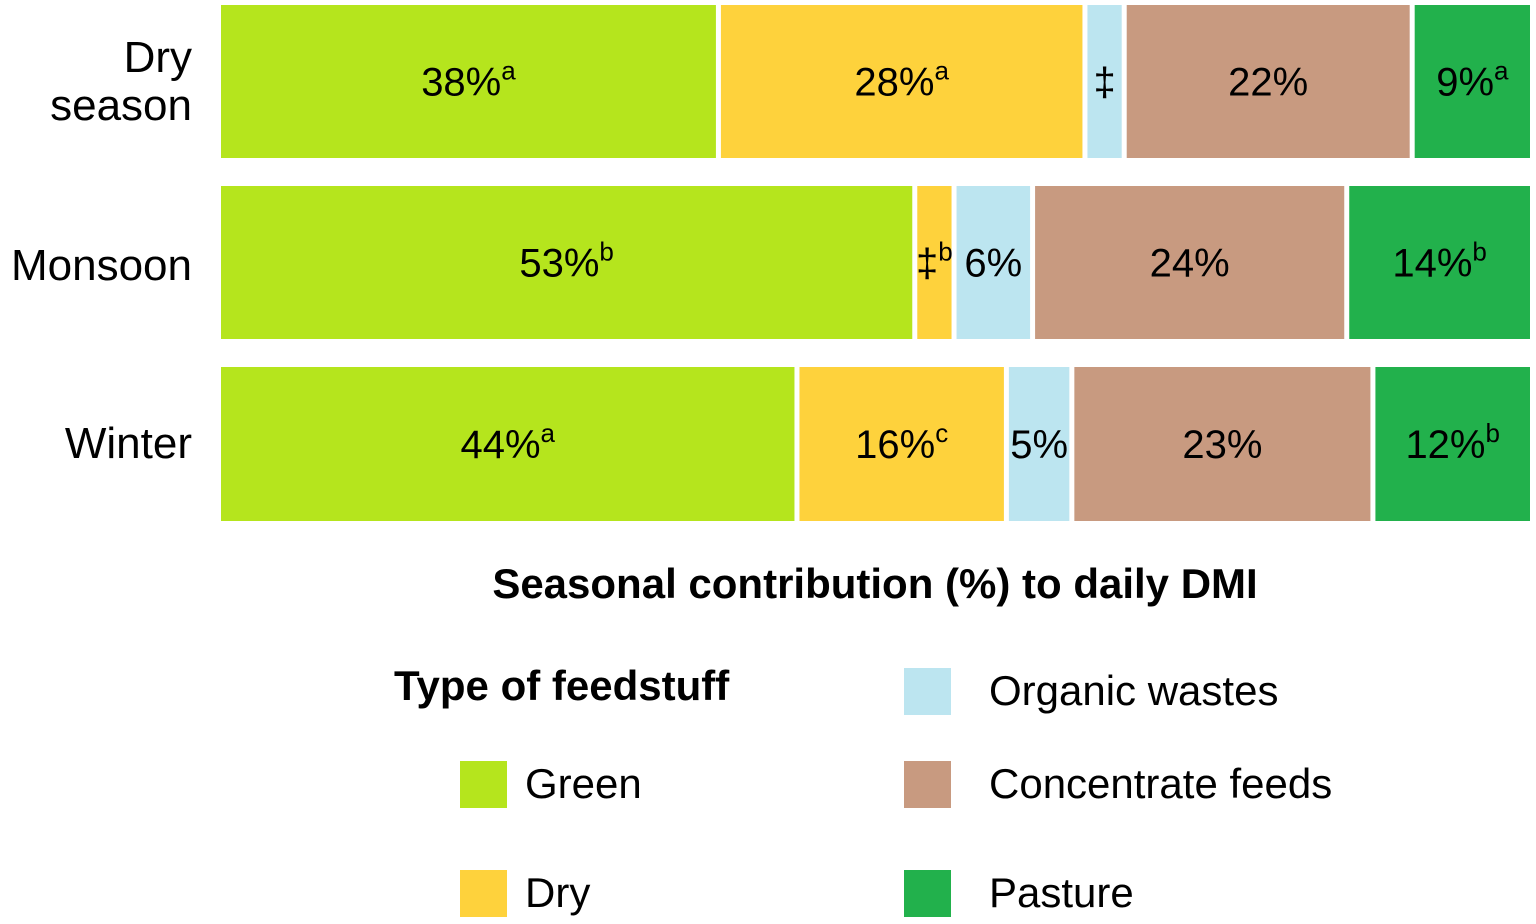 Image resolution: width=1536 pixels, height=924 pixels. What do you see at coordinates (1061, 892) in the screenshot?
I see `legend-label-pasture: Pasture` at bounding box center [1061, 892].